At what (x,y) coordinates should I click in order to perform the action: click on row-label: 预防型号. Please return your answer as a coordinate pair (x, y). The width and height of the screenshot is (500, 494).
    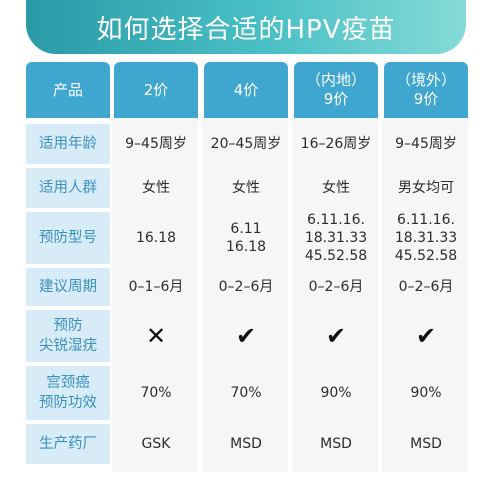
    Looking at the image, I should click on (68, 238).